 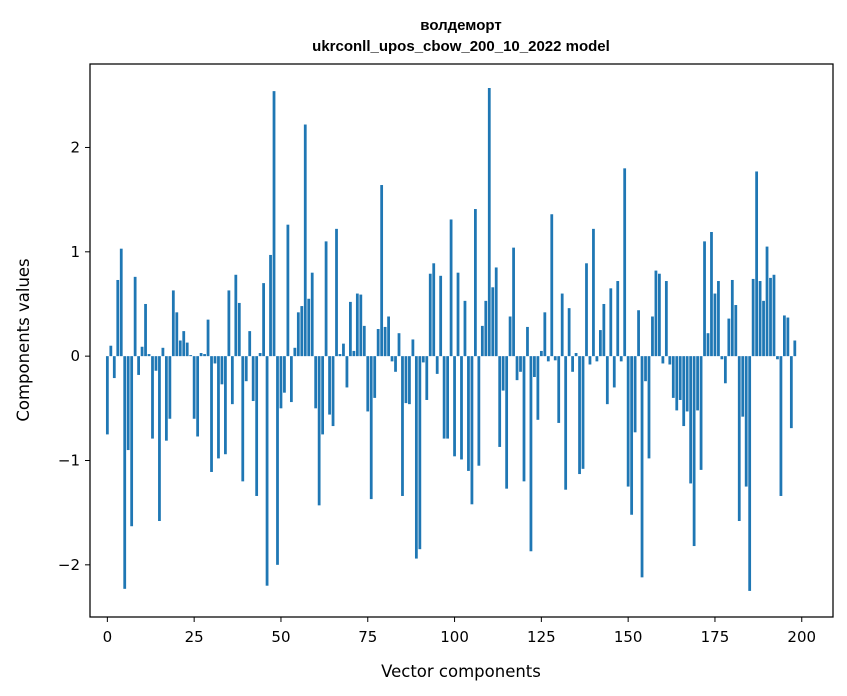 I want to click on x-tick-label: 175, so click(x=715, y=637).